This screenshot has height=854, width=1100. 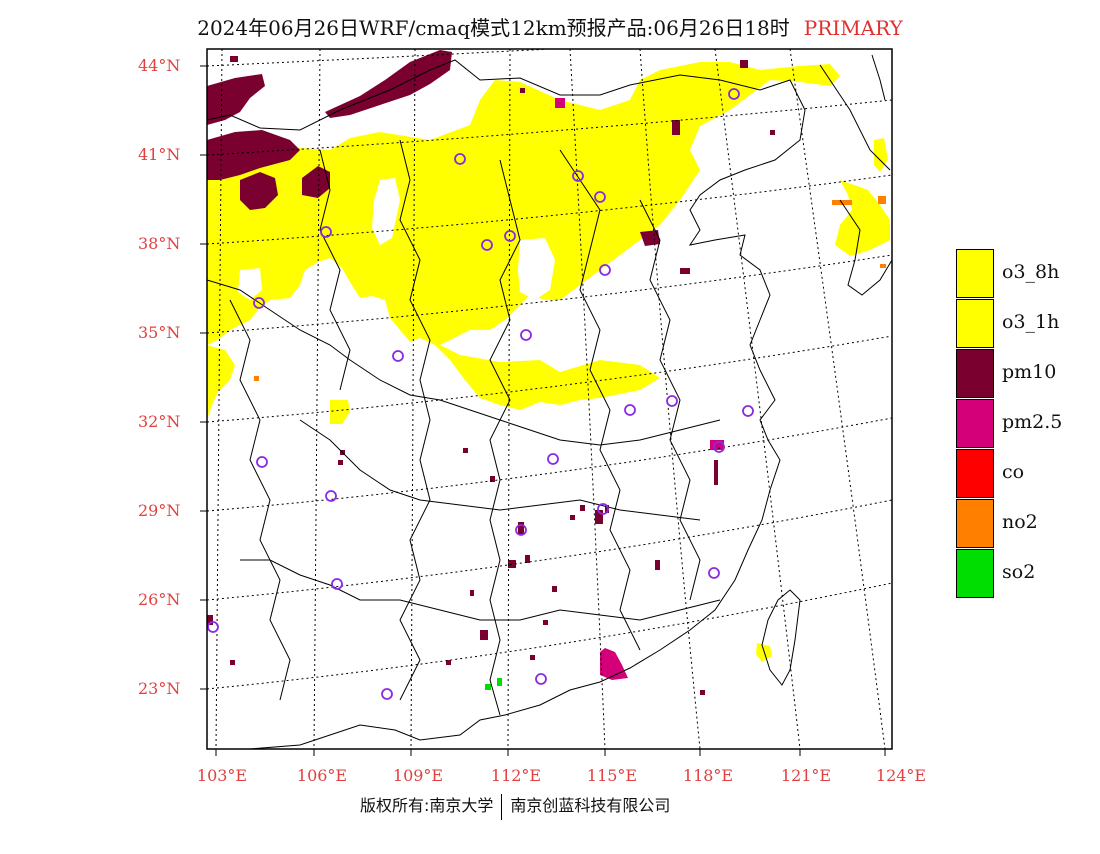 I want to click on lat-label-35: 35°N, so click(x=159, y=332).